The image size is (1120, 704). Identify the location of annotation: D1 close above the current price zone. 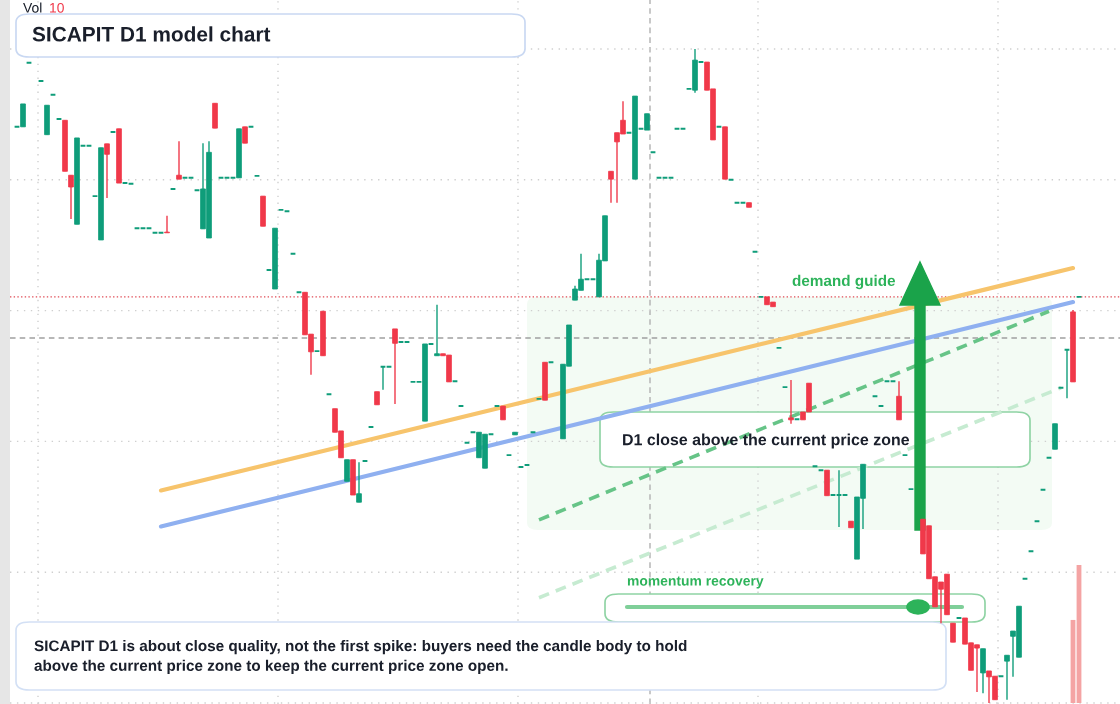
(766, 441).